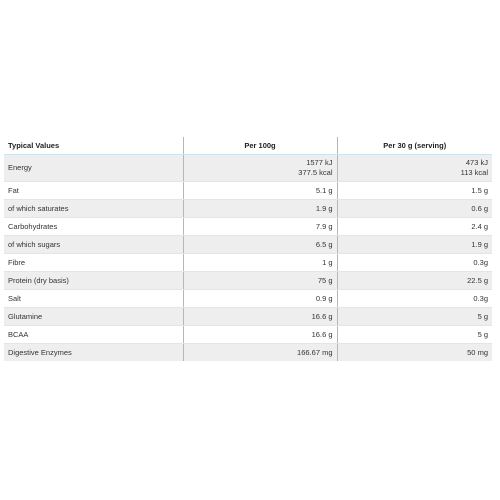  I want to click on table-row: of which sugars 6.5 g 1.9 g, so click(248, 244).